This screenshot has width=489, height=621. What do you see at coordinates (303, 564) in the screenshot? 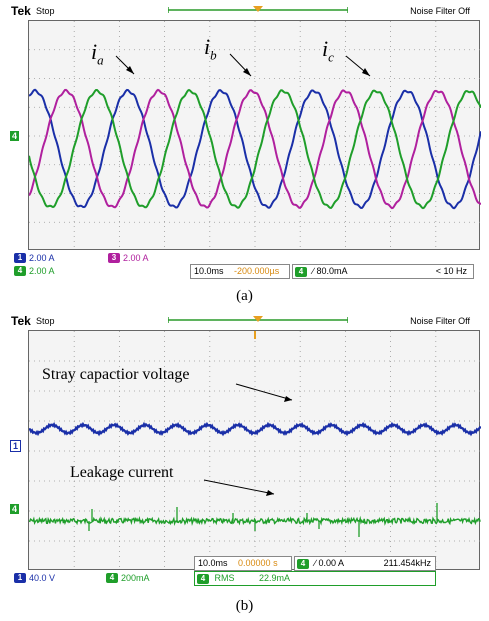
I see `trigger-channel-badge-b: 4` at bounding box center [303, 564].